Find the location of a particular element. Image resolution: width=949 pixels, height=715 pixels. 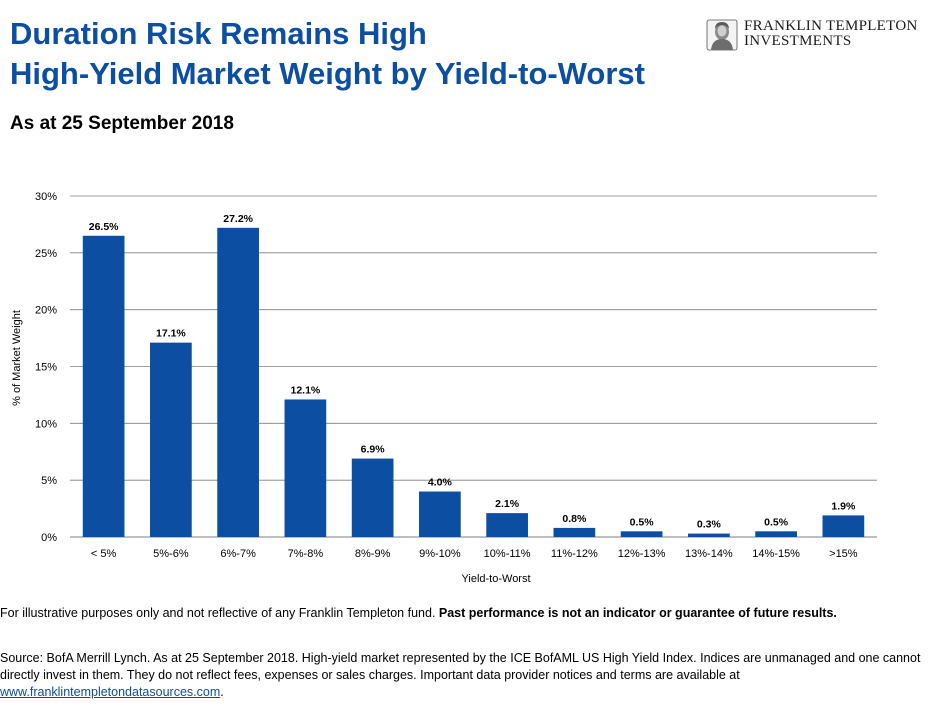

x-tick-label: 13%-14% is located at coordinates (709, 554).